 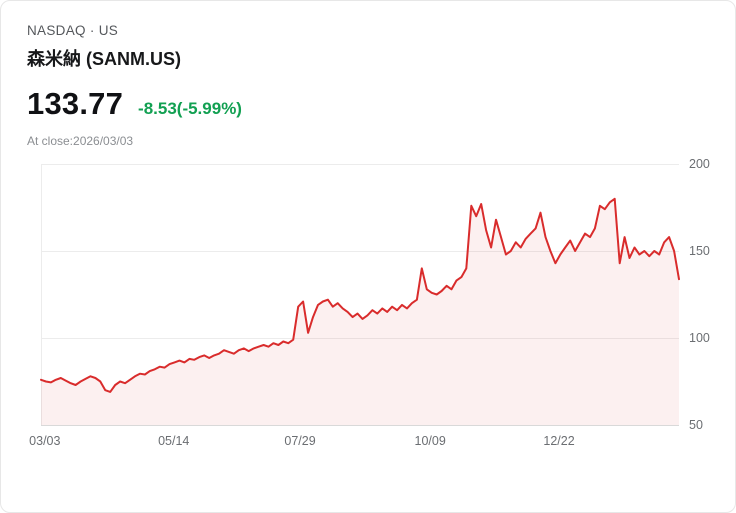 I want to click on y-axis-tick-label: 150, so click(x=699, y=251).